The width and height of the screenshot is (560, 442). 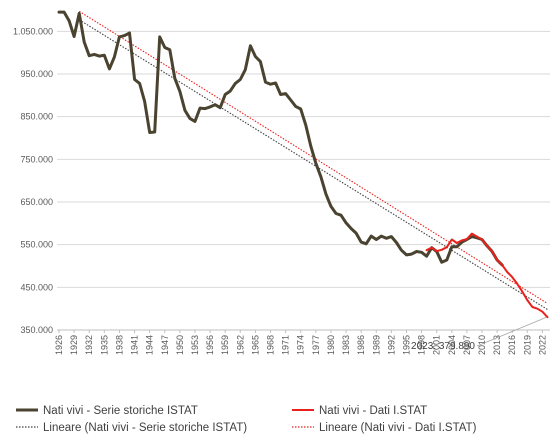 I want to click on x-tick-label: 1962, so click(x=240, y=345).